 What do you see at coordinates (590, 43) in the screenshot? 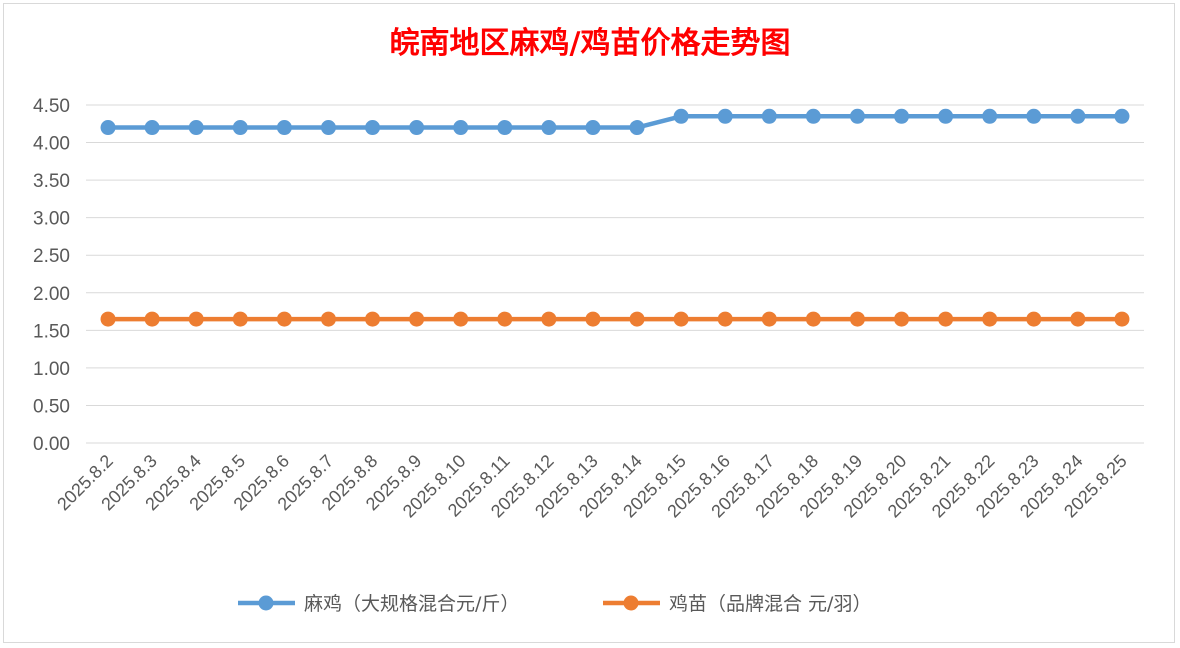
I see `chart-title: 皖南地区麻鸡/鸡苗价格走势图` at bounding box center [590, 43].